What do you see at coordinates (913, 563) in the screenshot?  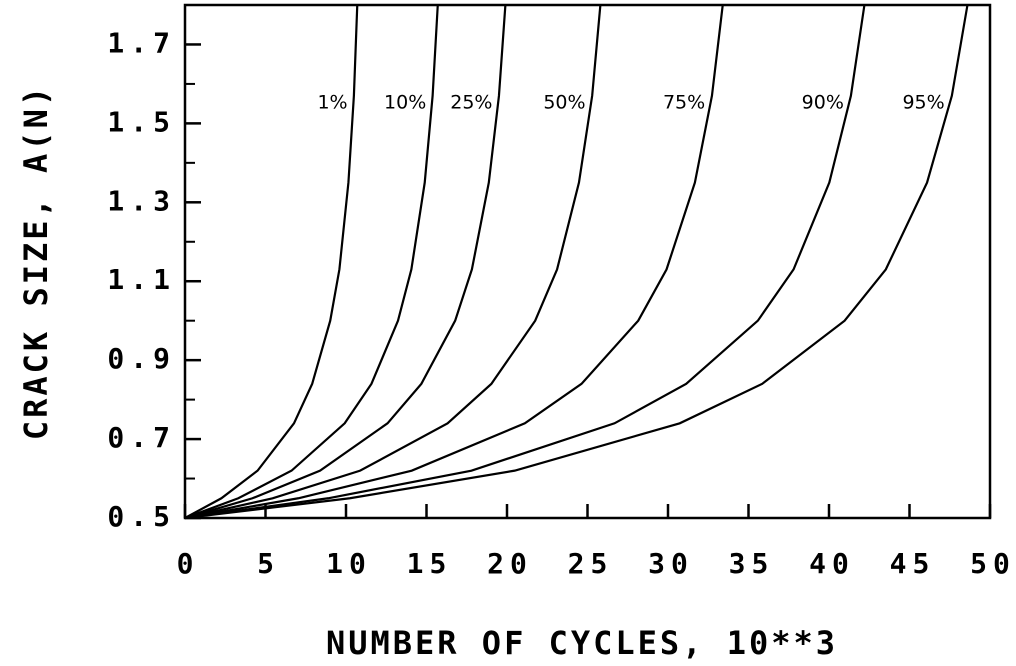 I see `x-tick-label: 45` at bounding box center [913, 563].